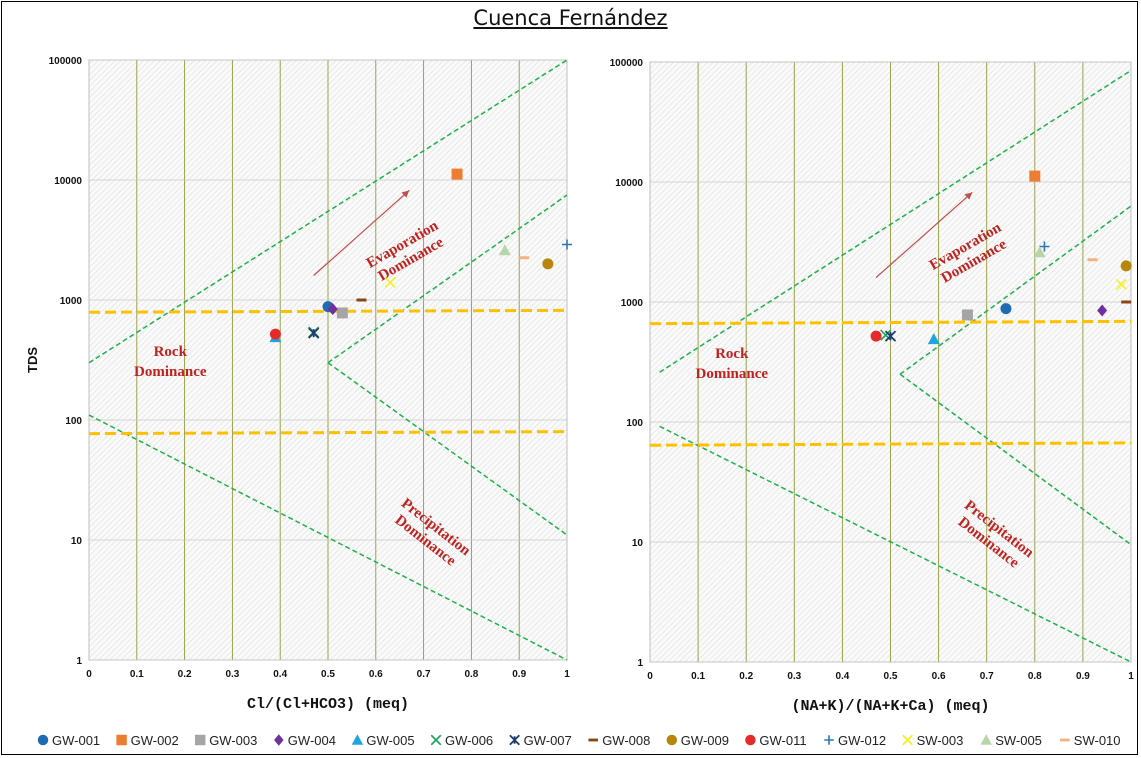 This screenshot has width=1141, height=758. What do you see at coordinates (1018, 740) in the screenshot?
I see `legend-label: SW-005` at bounding box center [1018, 740].